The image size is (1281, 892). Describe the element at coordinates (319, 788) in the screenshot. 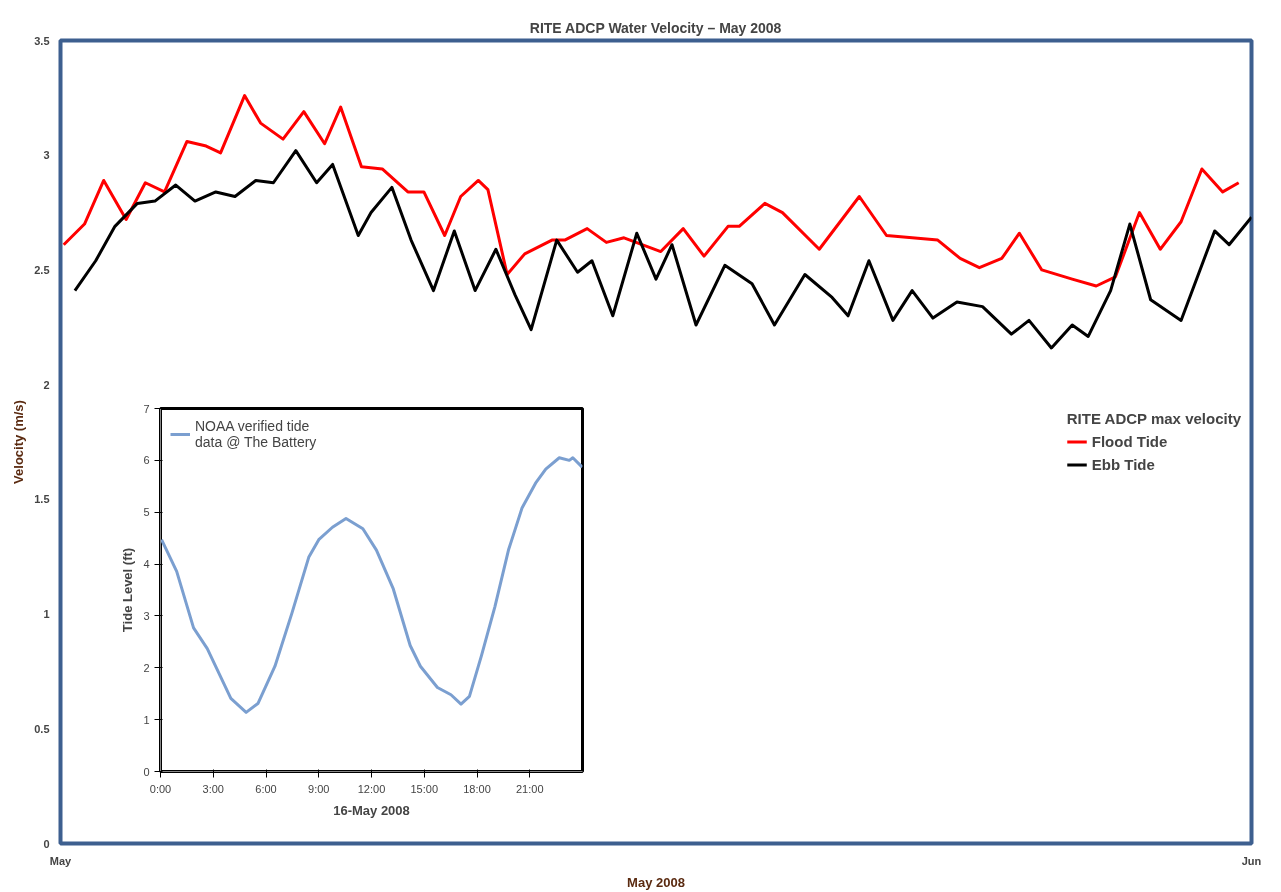

I see `x-tick-label: 9:00` at that location.